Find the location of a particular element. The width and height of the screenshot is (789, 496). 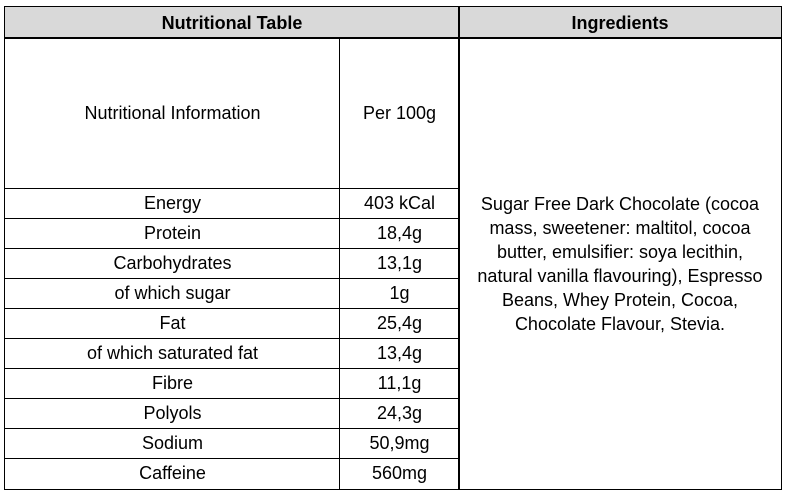

nutrient-value: 403 kCal is located at coordinates (399, 203).